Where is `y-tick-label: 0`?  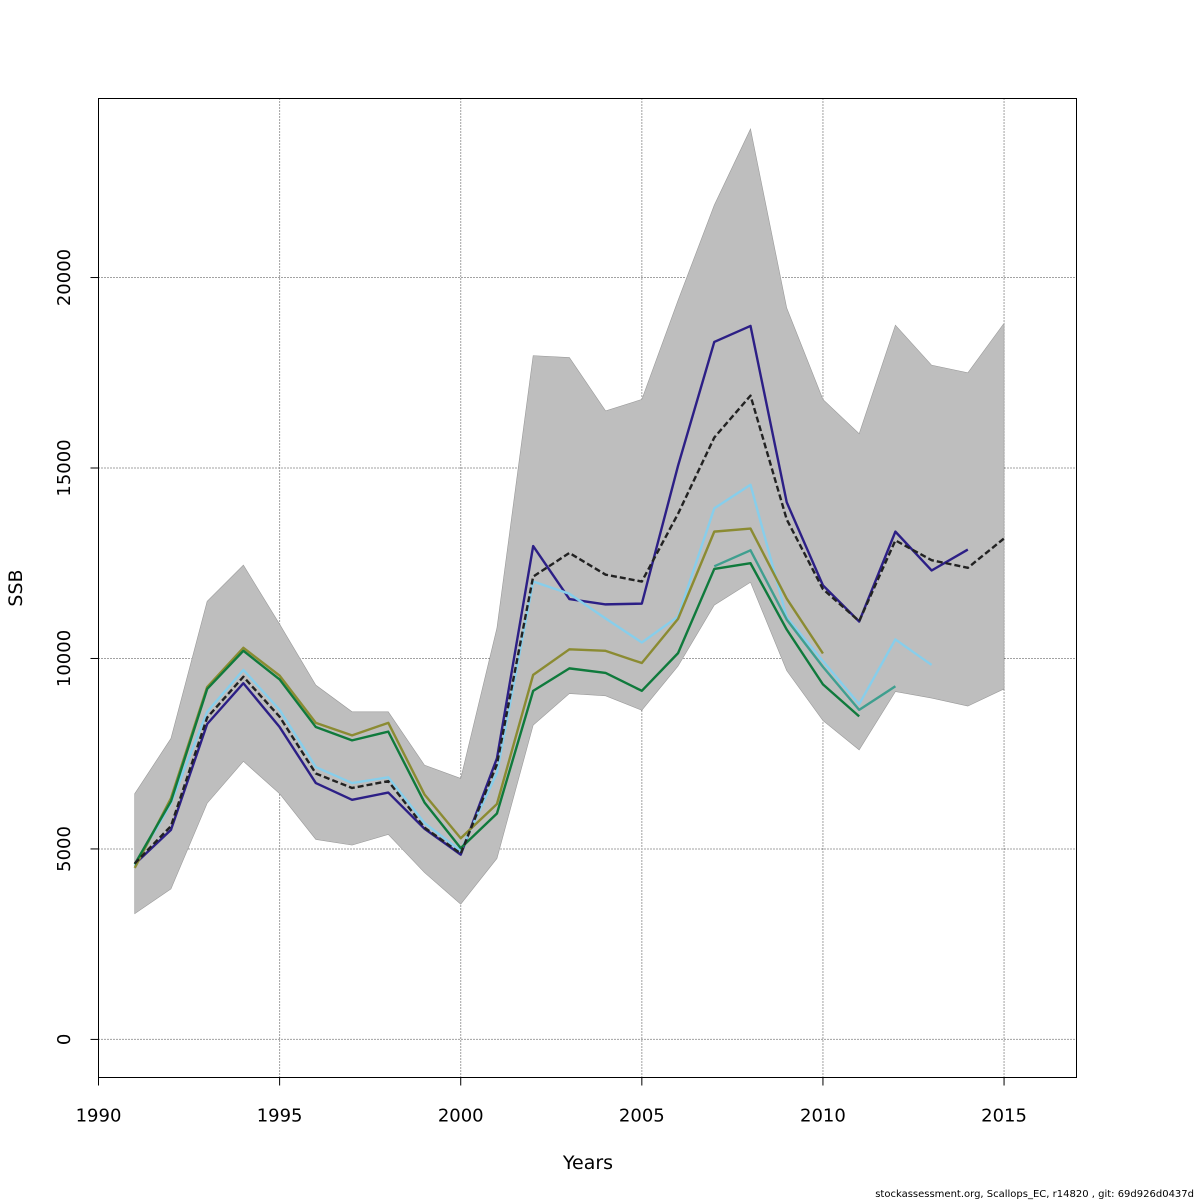 y-tick-label: 0 is located at coordinates (64, 1039).